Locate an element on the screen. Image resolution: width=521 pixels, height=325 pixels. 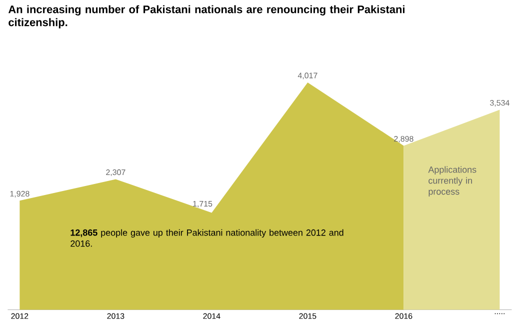
chart-title: An increasing number of Pakistani nationals are renouncing their Pakistani citizenship. is located at coordinates (206, 16).